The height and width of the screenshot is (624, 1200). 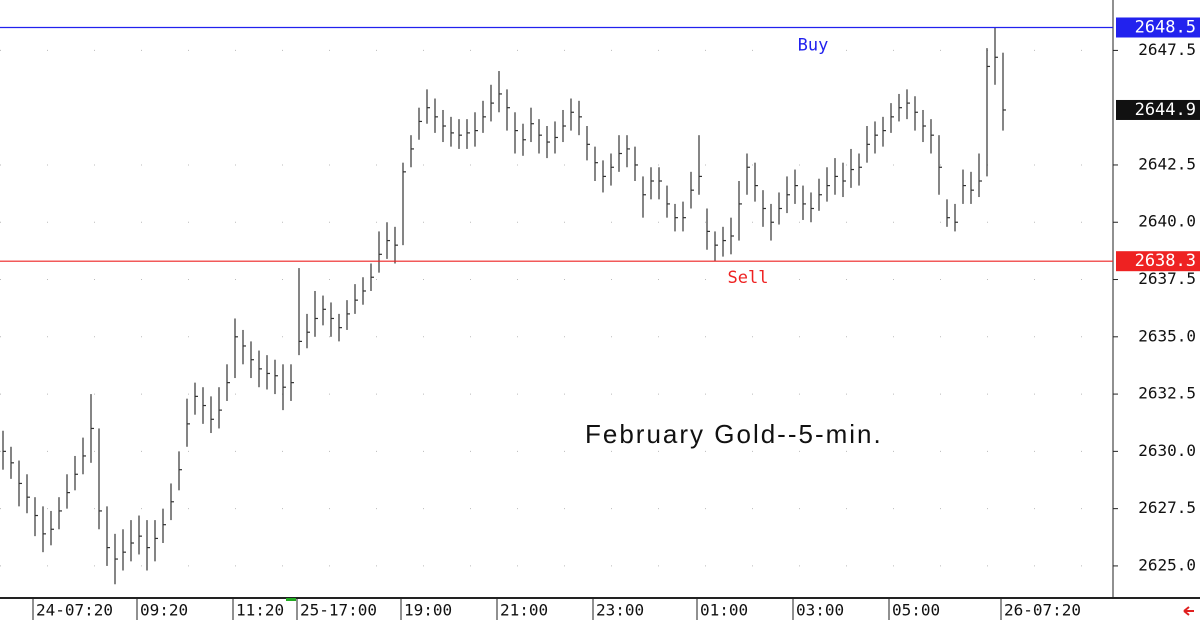 What do you see at coordinates (1167, 564) in the screenshot?
I see `y-tick-label: 2625.0` at bounding box center [1167, 564].